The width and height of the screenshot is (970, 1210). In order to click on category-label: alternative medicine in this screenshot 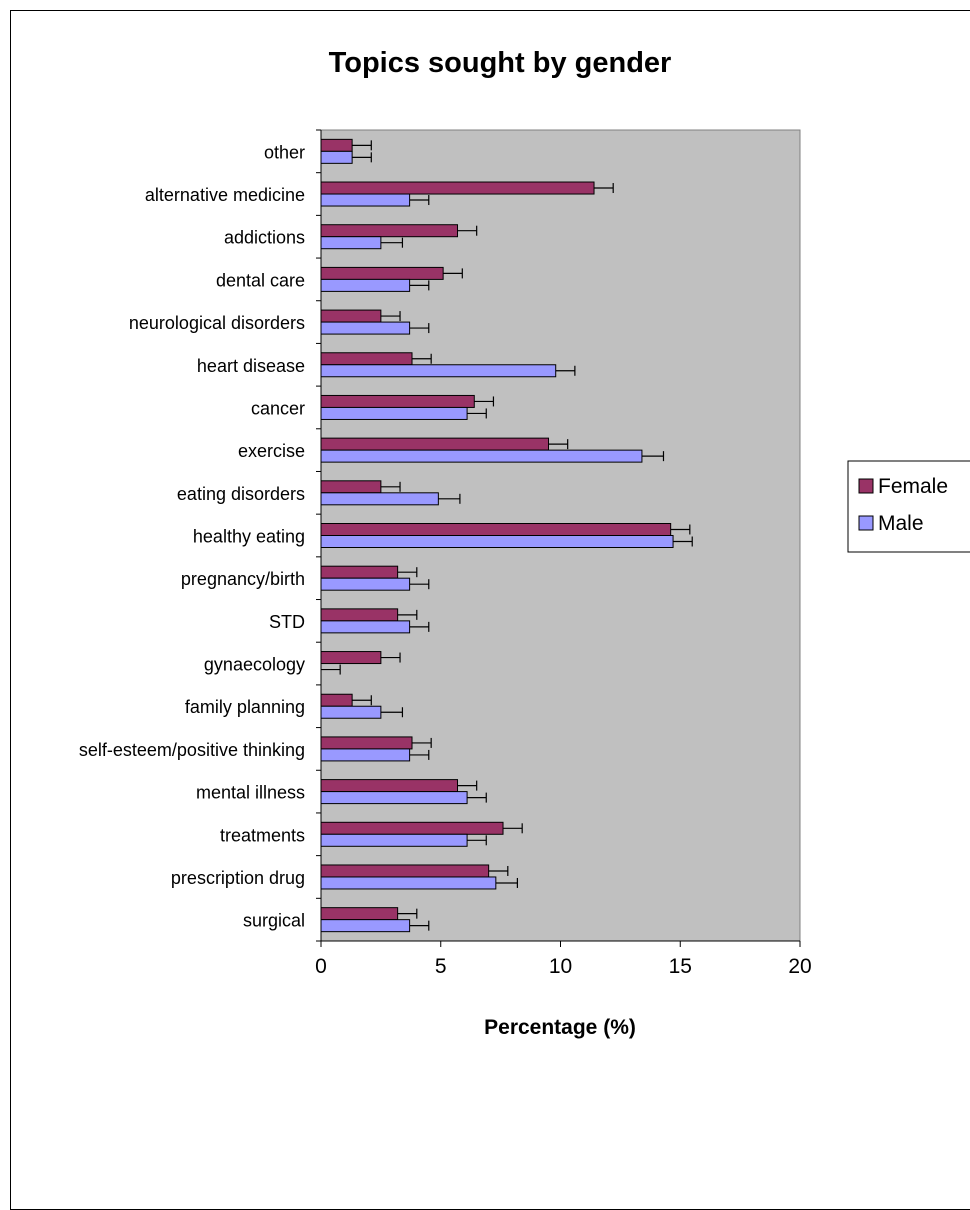, I will do `click(225, 195)`.